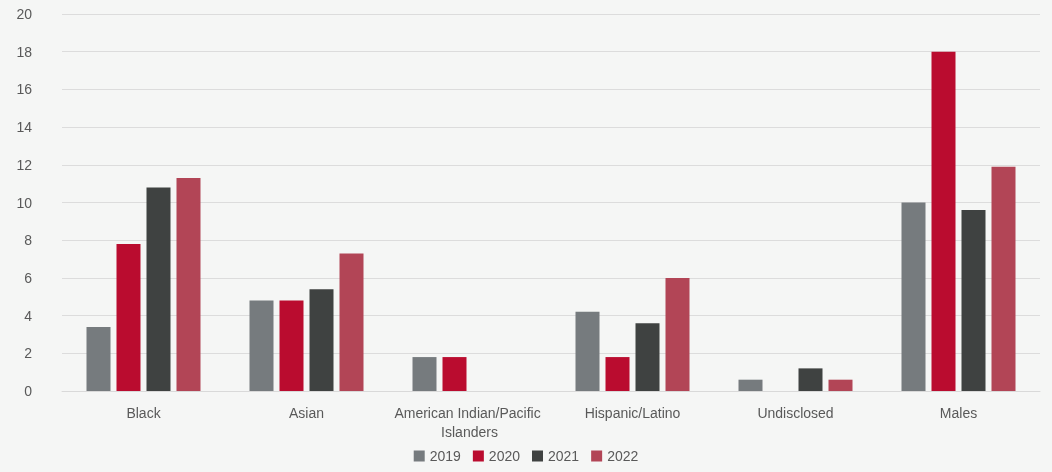 The height and width of the screenshot is (472, 1052). I want to click on y-tick-label: 10, so click(24, 202).